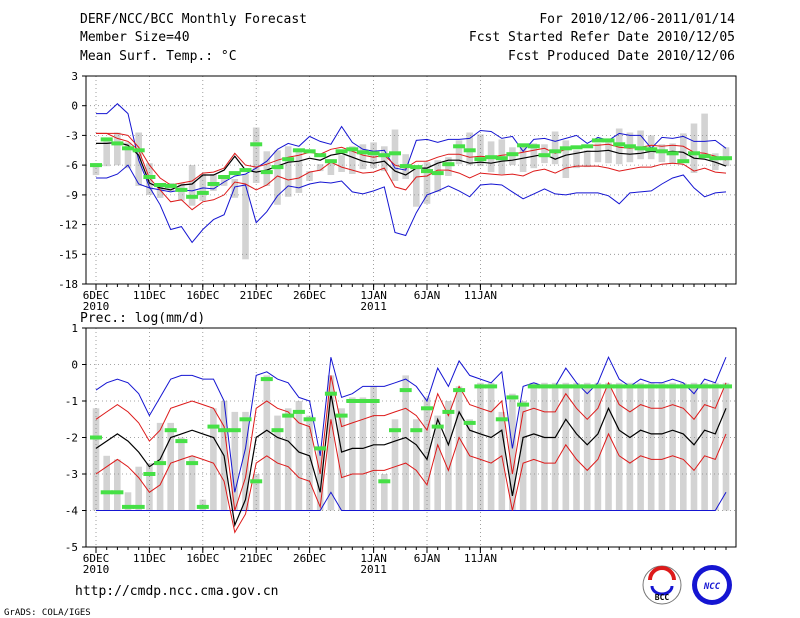 The width and height of the screenshot is (800, 618). Describe the element at coordinates (193, 19) in the screenshot. I see `chart-title: DERF/NCC/BCC Monthly Forecast` at that location.